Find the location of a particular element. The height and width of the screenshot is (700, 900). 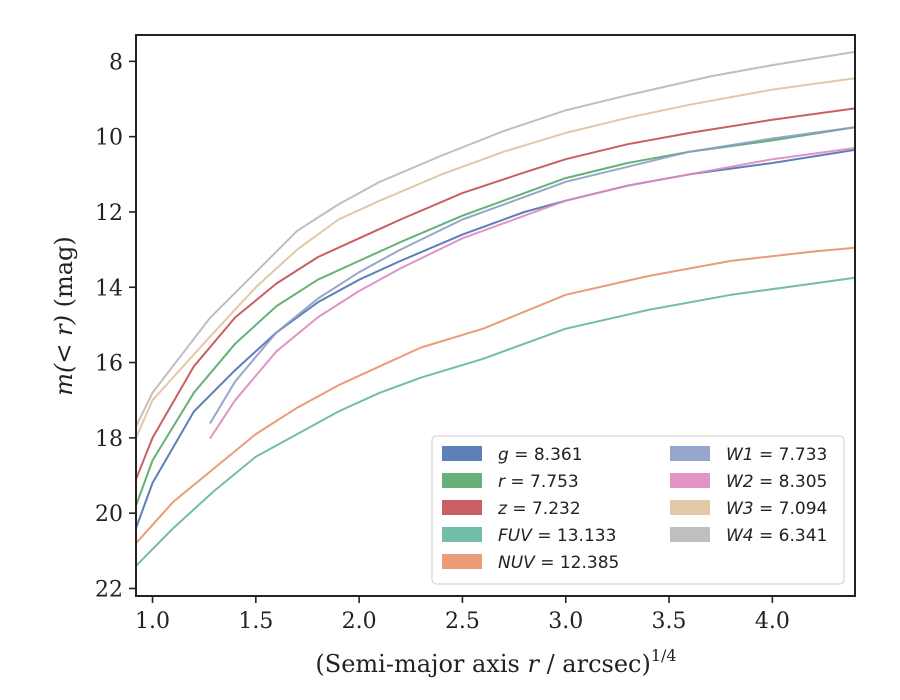

legend-label: W4 = 6.341 is located at coordinates (776, 536).